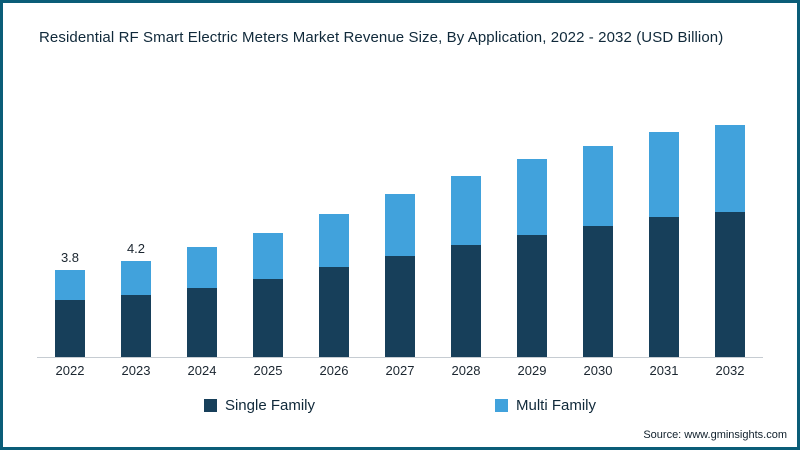 Image resolution: width=800 pixels, height=450 pixels. Describe the element at coordinates (501, 405) in the screenshot. I see `legend-swatch-multi-family` at that location.